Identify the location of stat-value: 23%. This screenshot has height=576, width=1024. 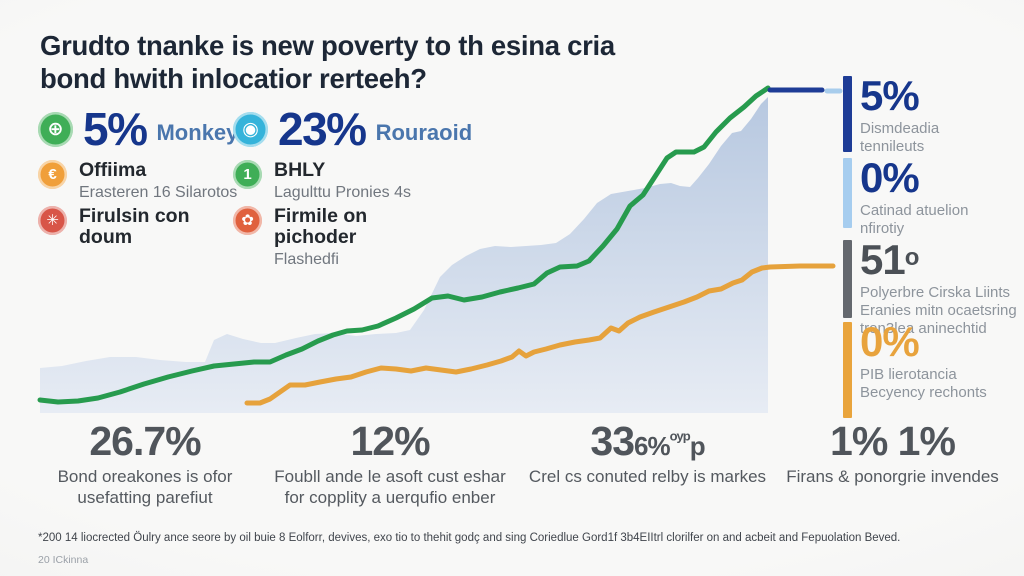
(322, 129).